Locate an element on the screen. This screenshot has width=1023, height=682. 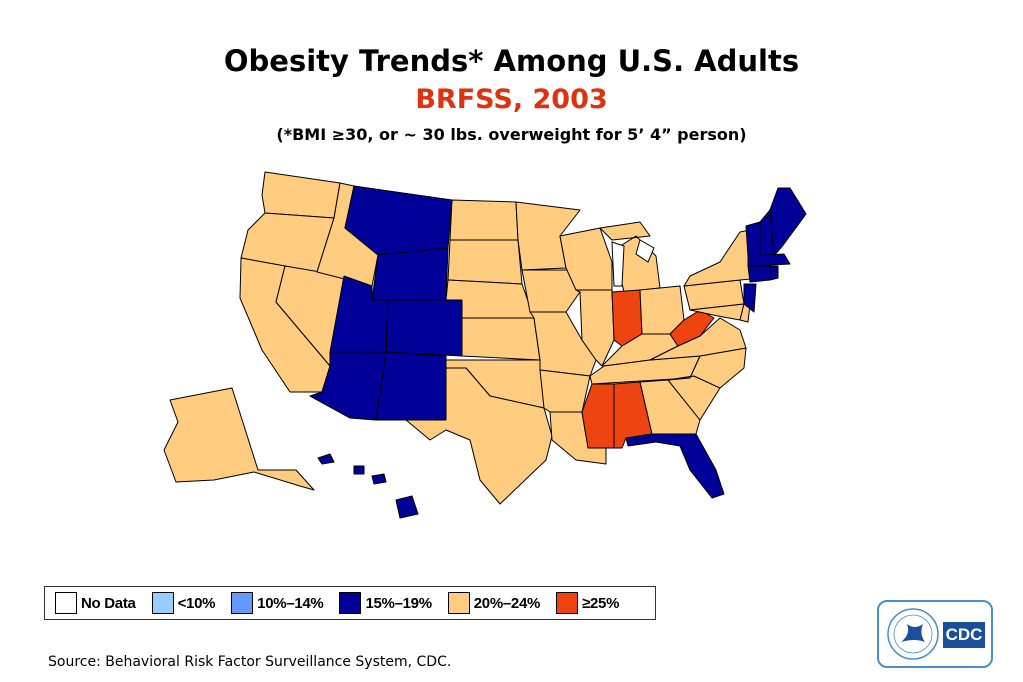
state-alaska is located at coordinates (239, 439).